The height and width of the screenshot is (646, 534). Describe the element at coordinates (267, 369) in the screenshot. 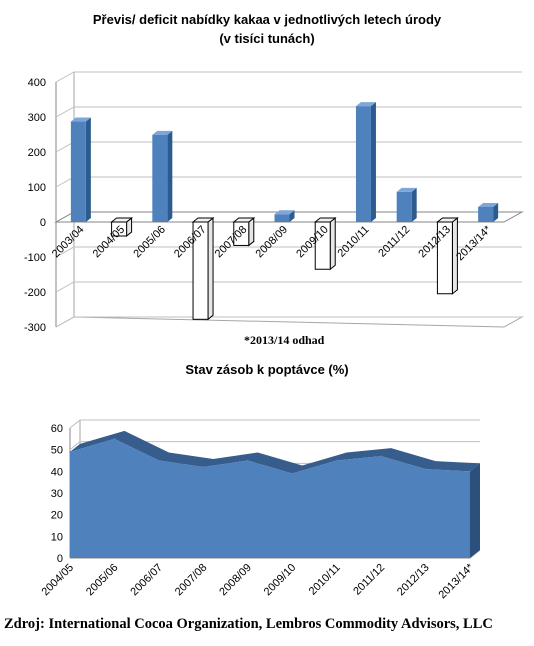

I see `area-chart-title: Stav zásob k poptávce (%)` at that location.